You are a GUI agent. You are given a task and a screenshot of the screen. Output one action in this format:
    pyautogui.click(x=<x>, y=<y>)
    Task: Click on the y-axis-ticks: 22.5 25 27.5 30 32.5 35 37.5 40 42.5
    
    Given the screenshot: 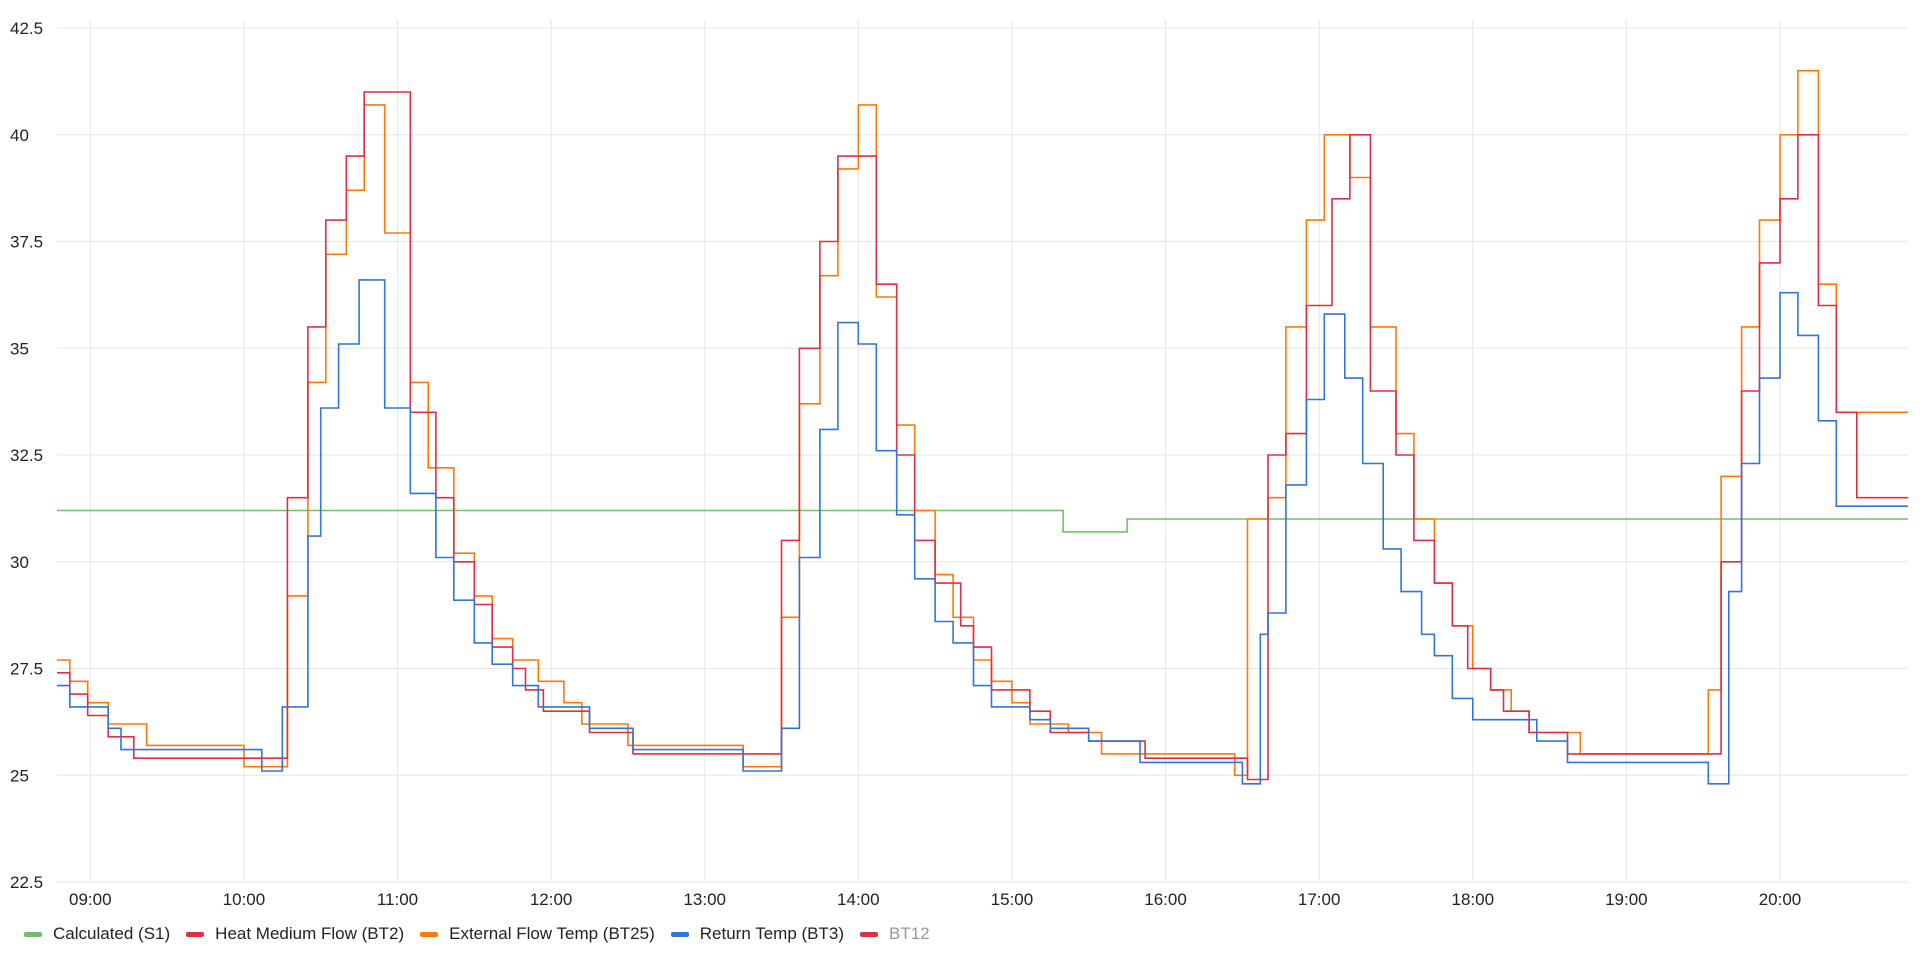 What is the action you would take?
    pyautogui.click(x=26, y=455)
    